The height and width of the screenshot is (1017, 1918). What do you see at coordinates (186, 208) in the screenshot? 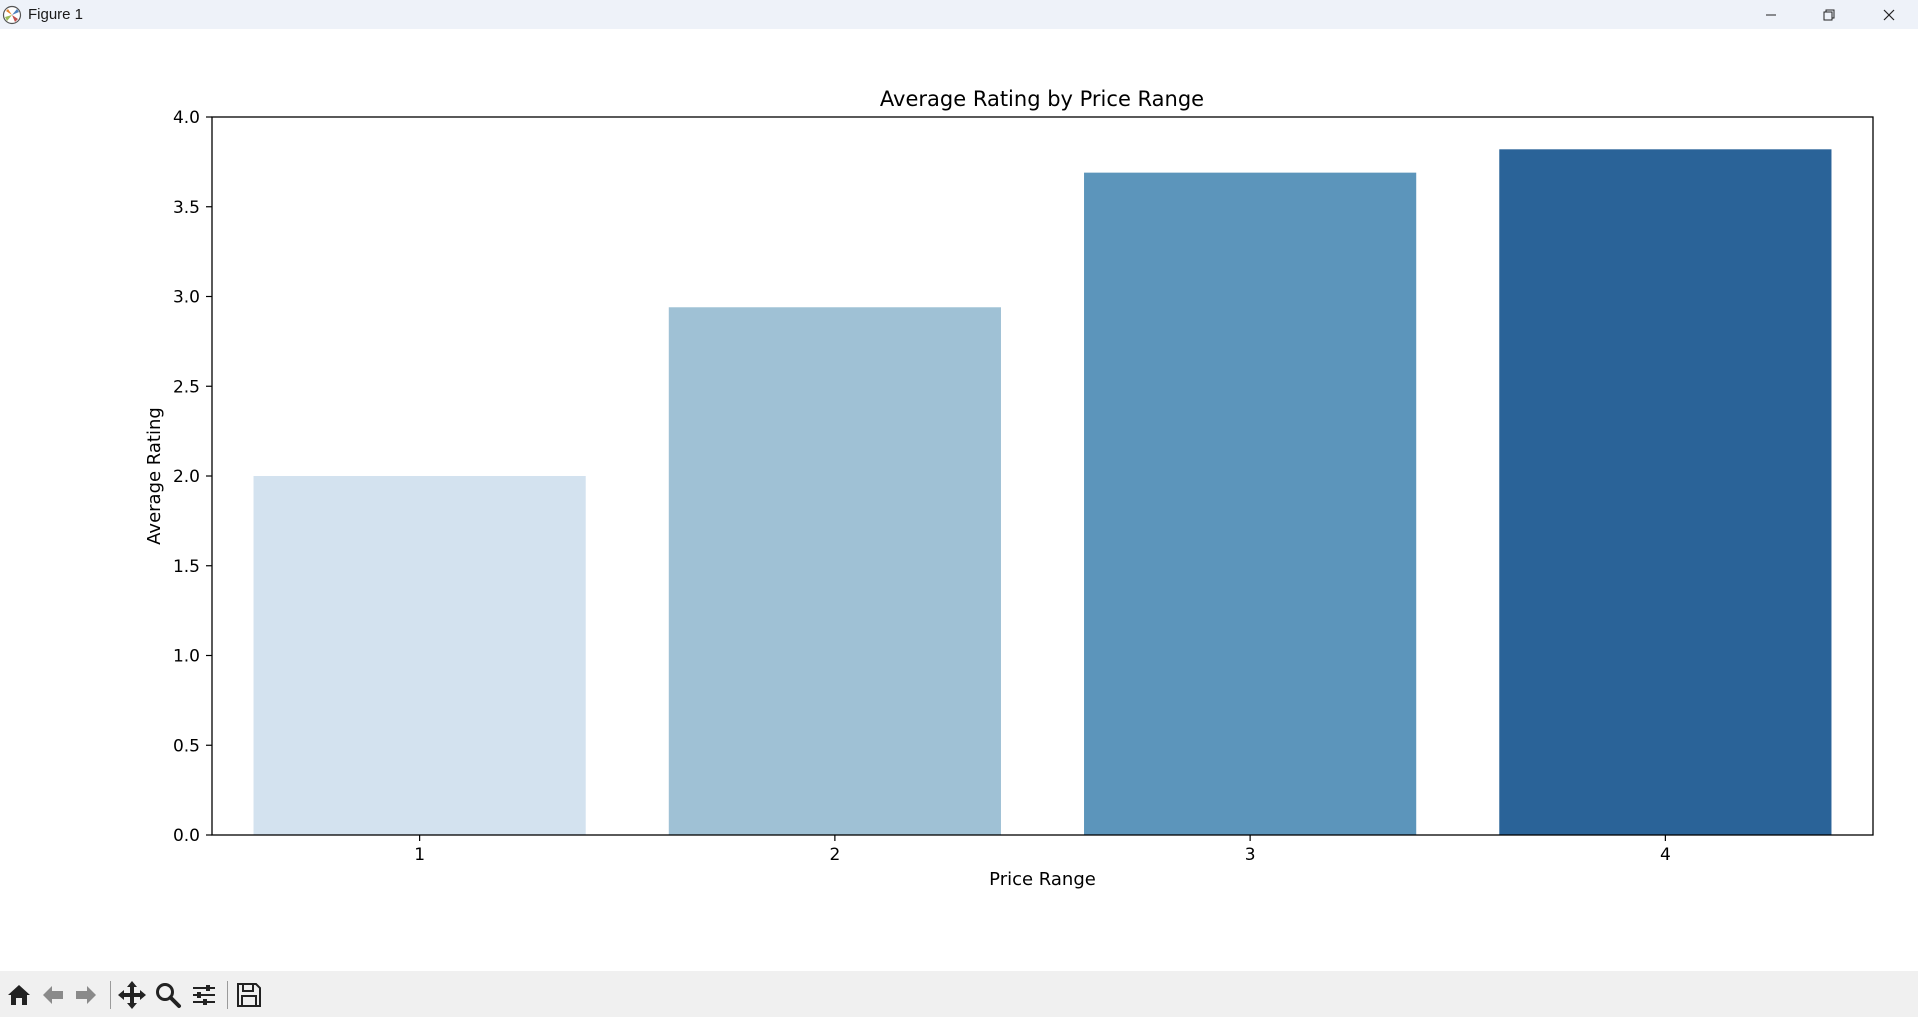
I see `y-tick-label: 3.5` at bounding box center [186, 208].